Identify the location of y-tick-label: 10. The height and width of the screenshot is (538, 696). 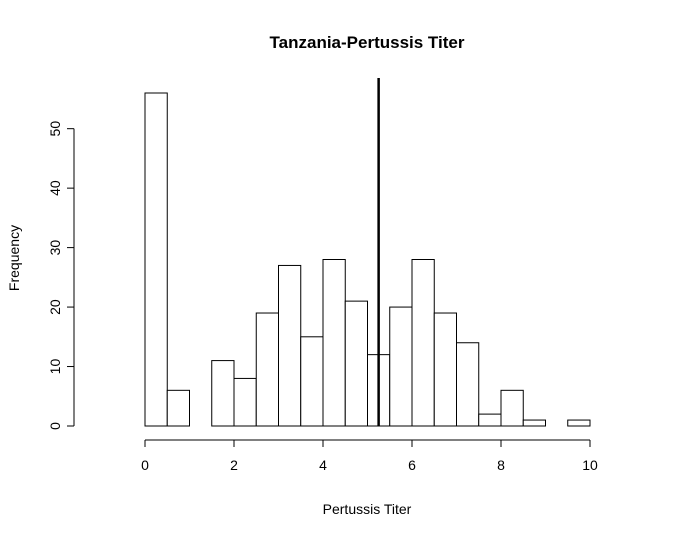
(55, 367).